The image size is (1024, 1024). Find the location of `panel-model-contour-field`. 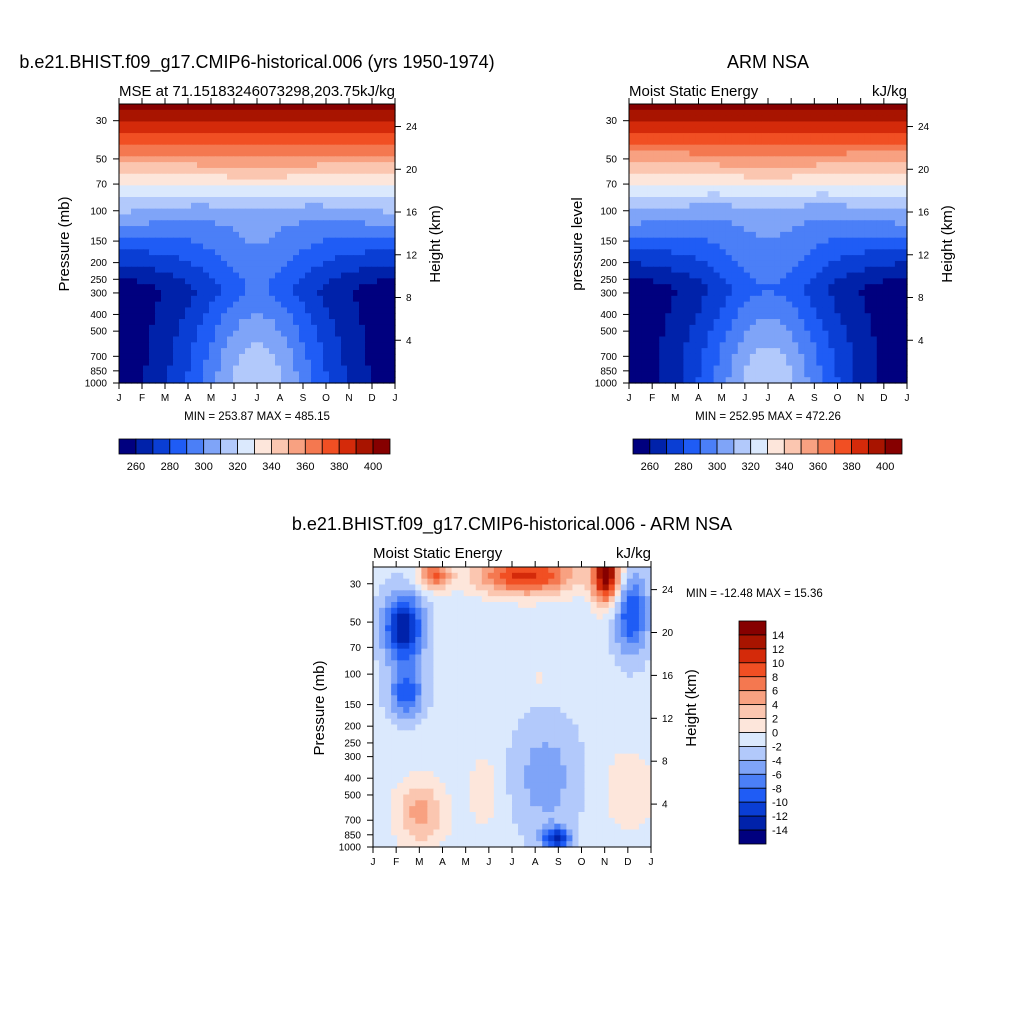

panel-model-contour-field is located at coordinates (257, 244).